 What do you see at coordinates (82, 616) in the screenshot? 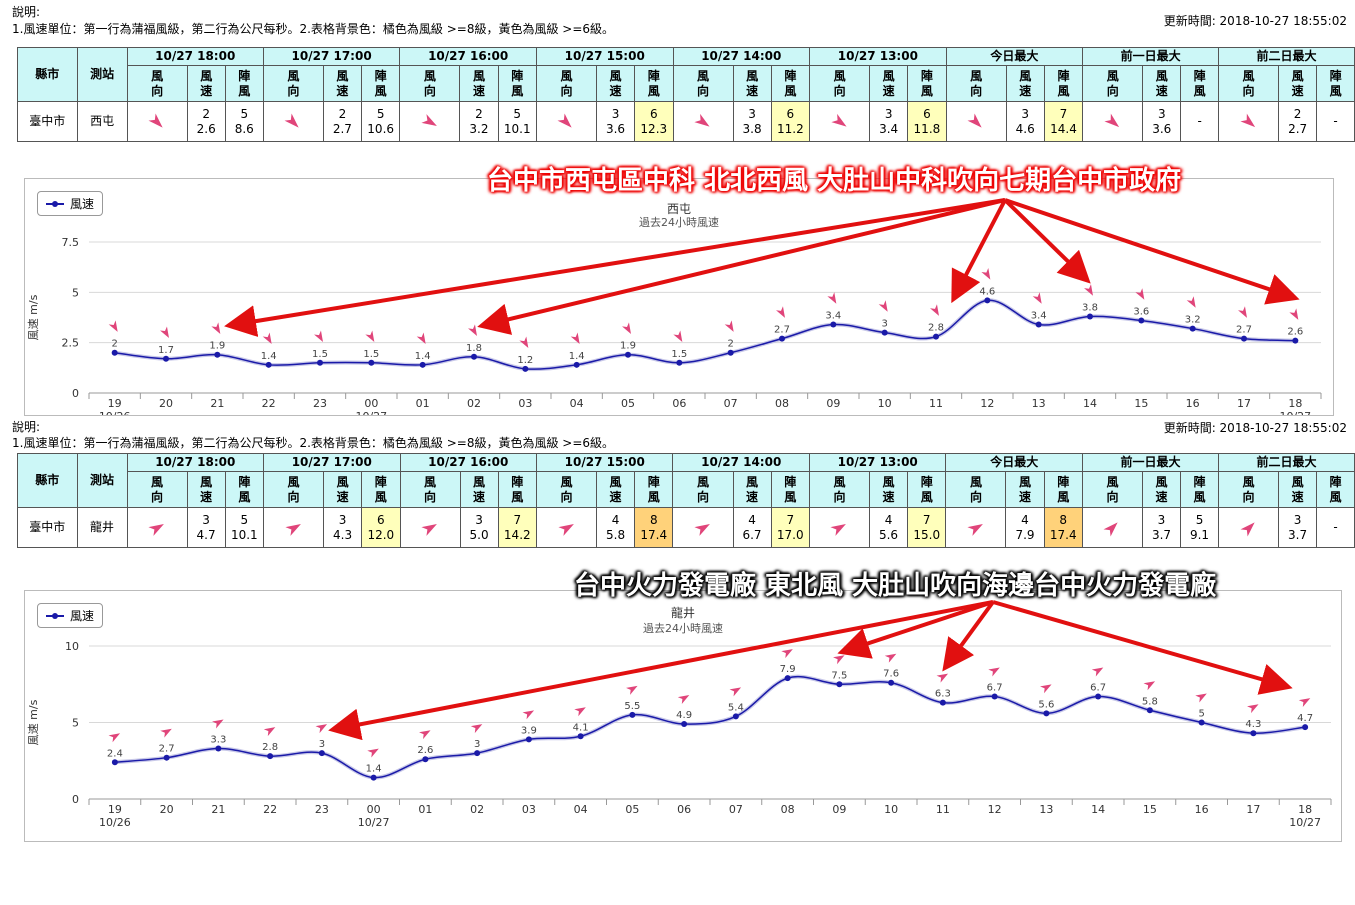
I see `legend-label: 風速` at bounding box center [82, 616].